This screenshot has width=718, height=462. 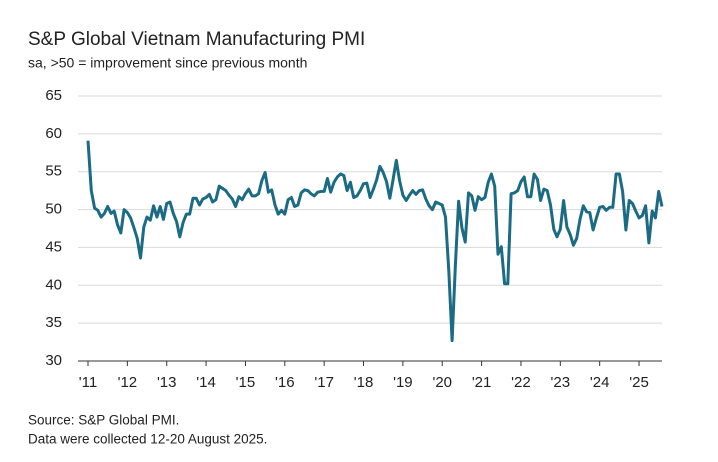 I want to click on y-tick-label: 40, so click(x=53, y=284).